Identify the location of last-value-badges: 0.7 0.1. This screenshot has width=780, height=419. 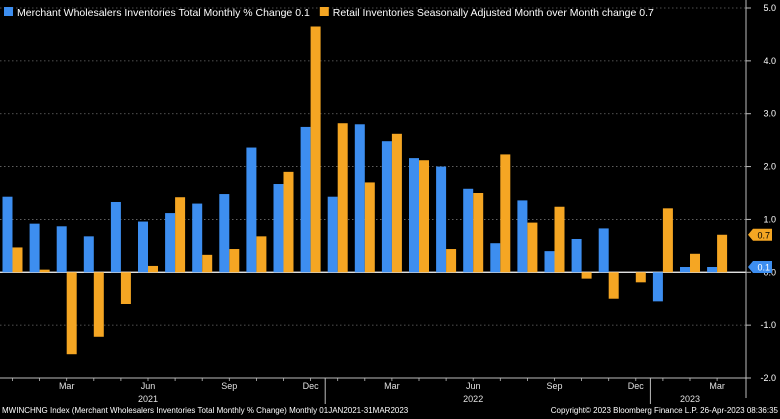
(760, 250).